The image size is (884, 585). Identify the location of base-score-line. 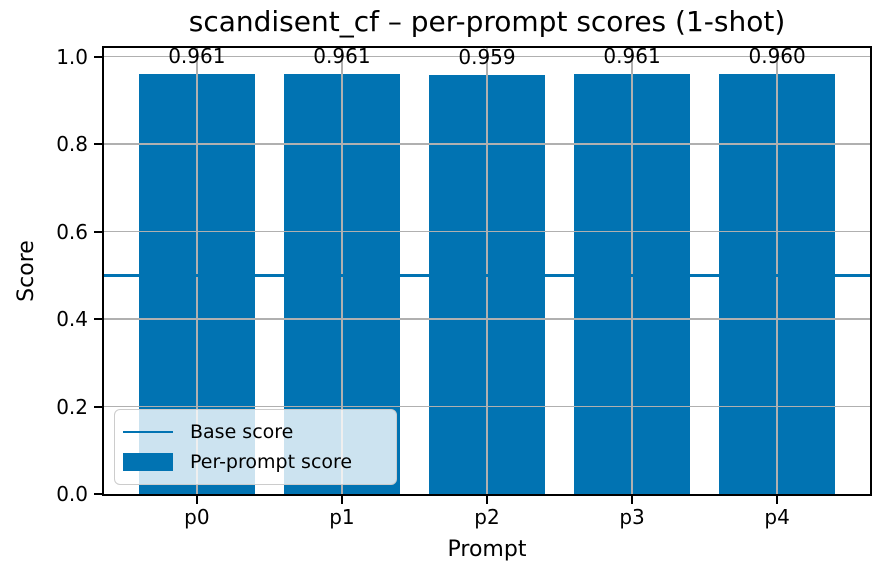
(487, 275).